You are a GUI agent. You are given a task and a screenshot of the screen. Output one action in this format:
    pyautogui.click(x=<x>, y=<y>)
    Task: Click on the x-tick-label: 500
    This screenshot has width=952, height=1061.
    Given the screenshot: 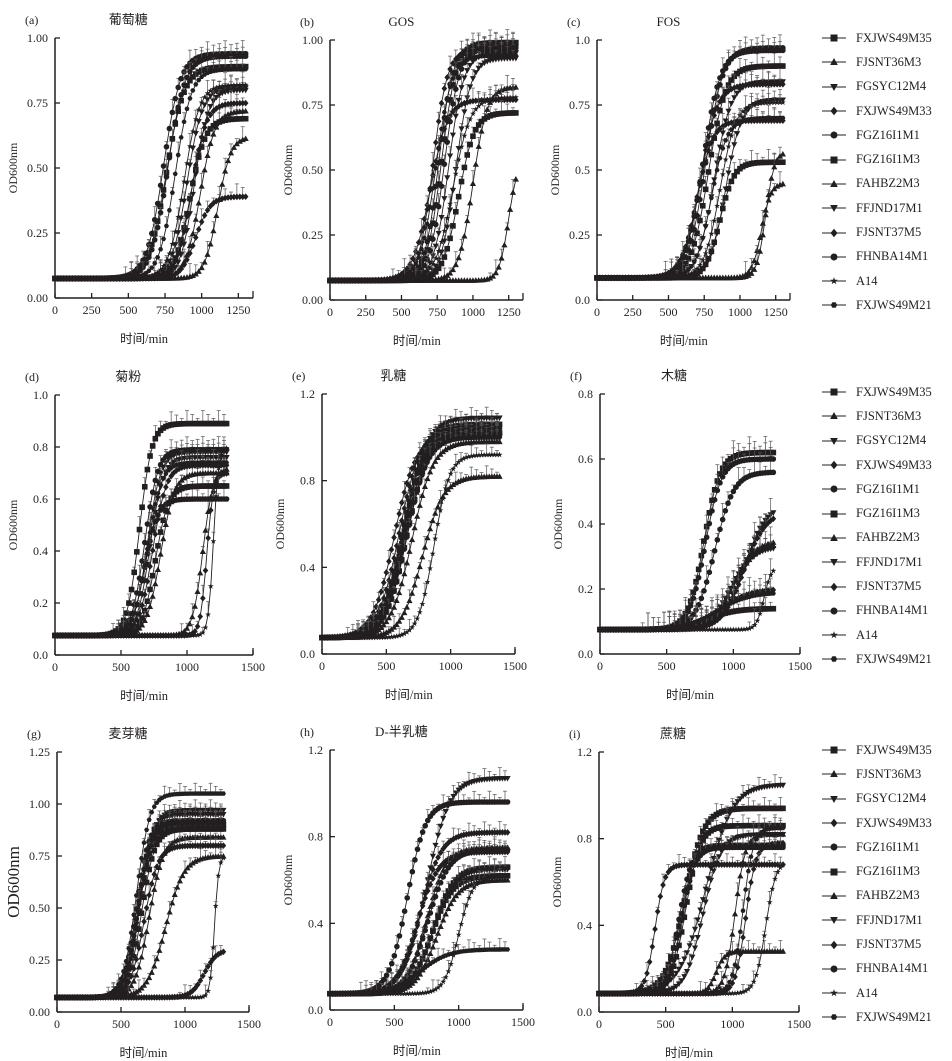 What is the action you would take?
    pyautogui.click(x=401, y=312)
    